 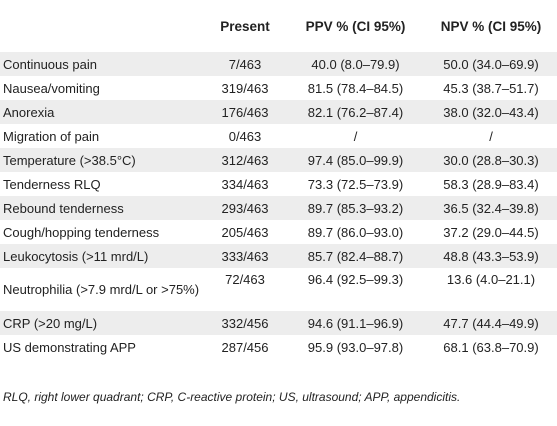 I want to click on row-label: Rebound tenderness, so click(x=63, y=208).